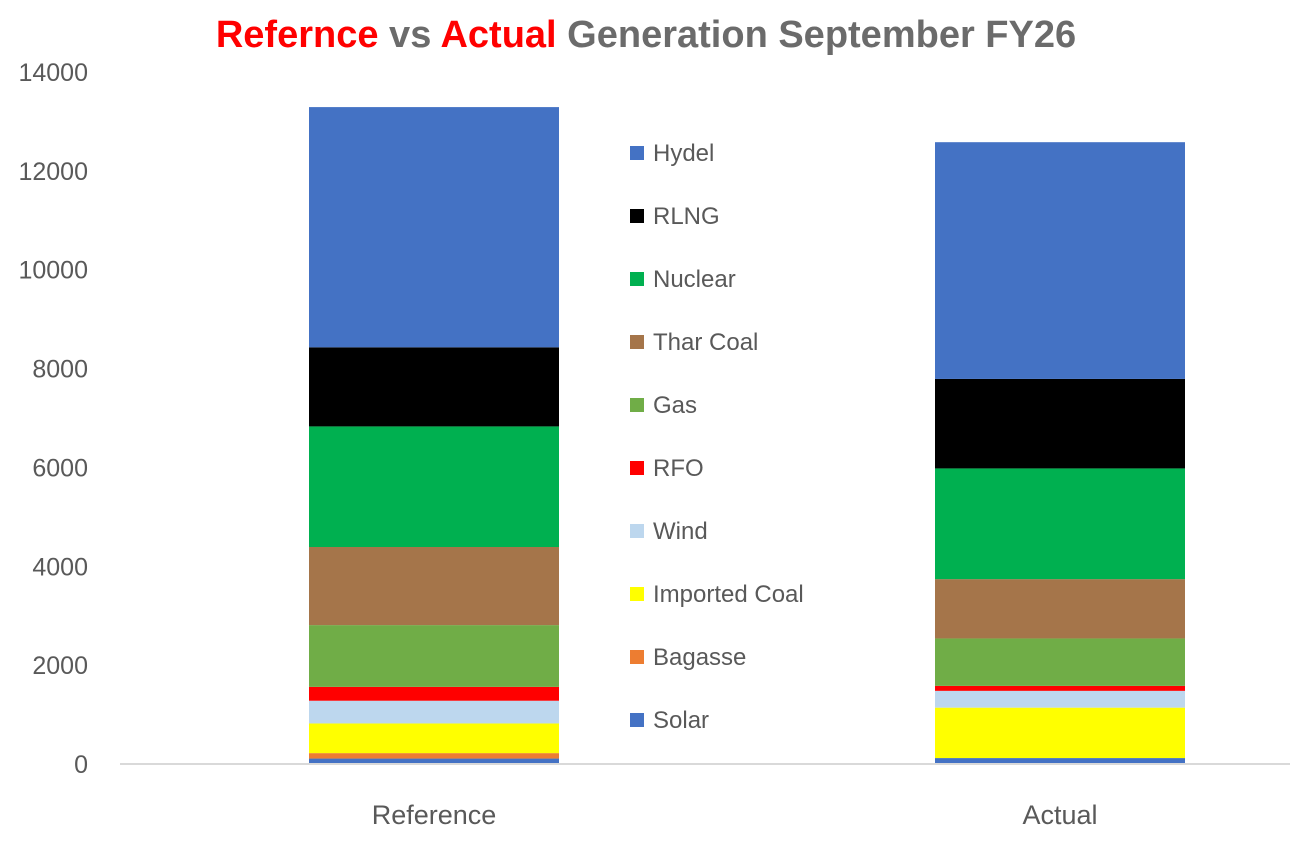  What do you see at coordinates (81, 765) in the screenshot?
I see `y-tick-label: 0` at bounding box center [81, 765].